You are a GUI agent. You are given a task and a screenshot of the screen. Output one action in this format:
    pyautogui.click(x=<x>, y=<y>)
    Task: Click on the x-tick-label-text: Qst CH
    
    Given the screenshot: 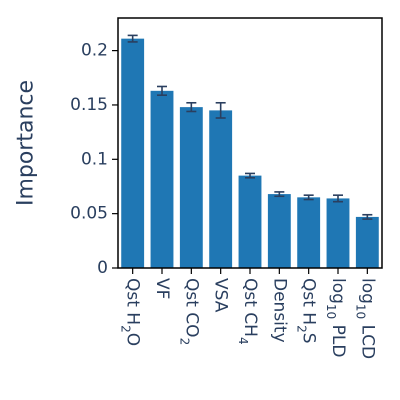 What is the action you would take?
    pyautogui.click(x=250, y=307)
    